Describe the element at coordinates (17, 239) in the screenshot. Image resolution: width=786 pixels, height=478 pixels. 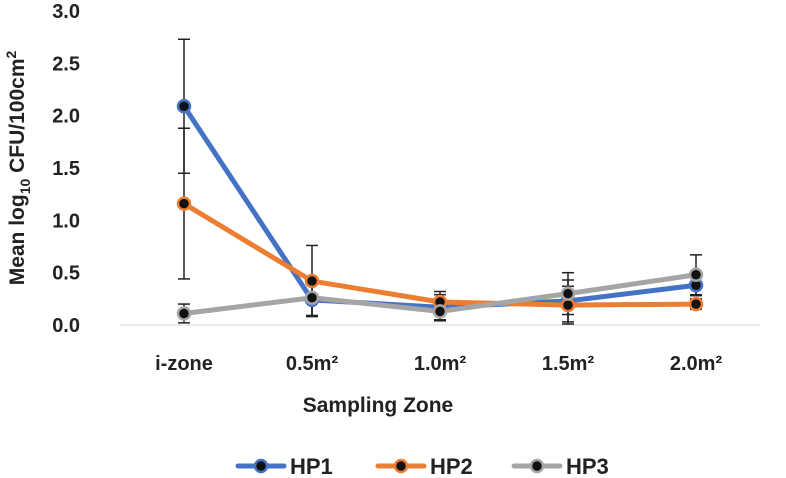
I see `y-axis-title-prefix: Mean log` at that location.